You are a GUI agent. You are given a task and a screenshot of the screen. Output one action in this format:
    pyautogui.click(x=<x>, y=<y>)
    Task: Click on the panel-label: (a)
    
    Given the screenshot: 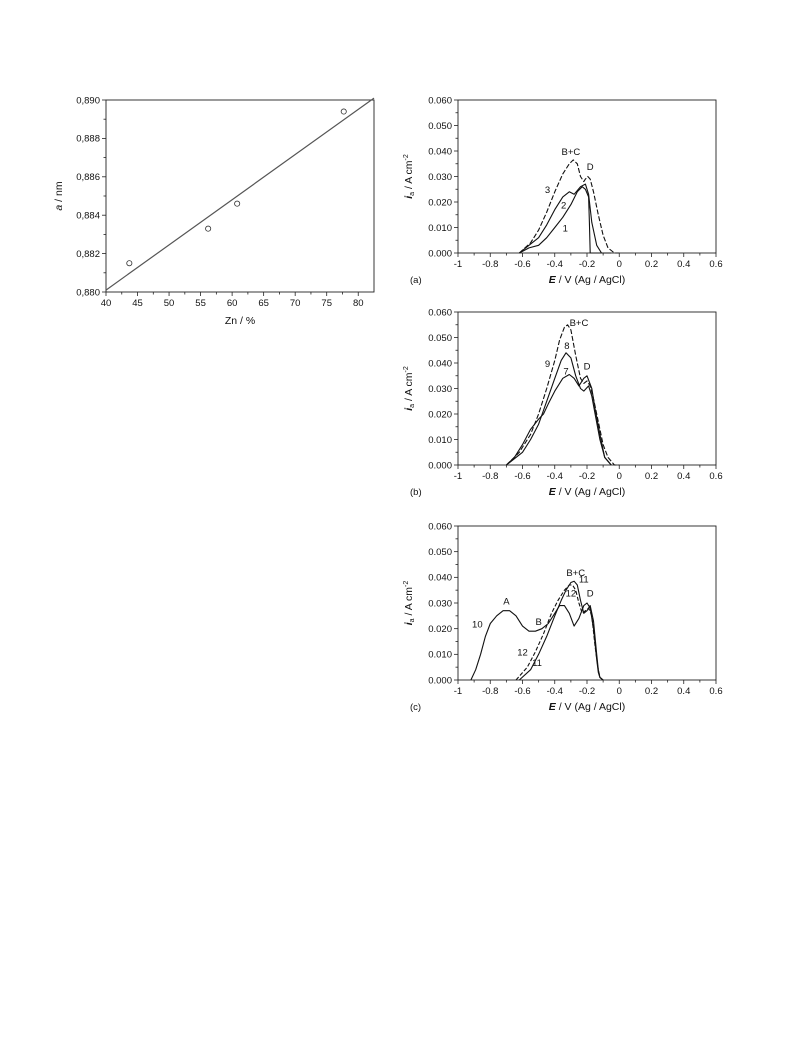 What is the action you would take?
    pyautogui.click(x=416, y=280)
    